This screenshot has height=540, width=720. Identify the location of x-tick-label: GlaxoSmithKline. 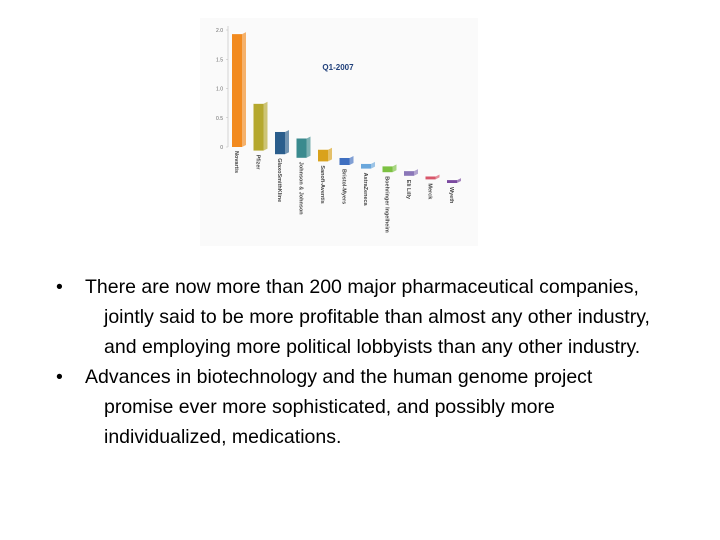
(279, 180).